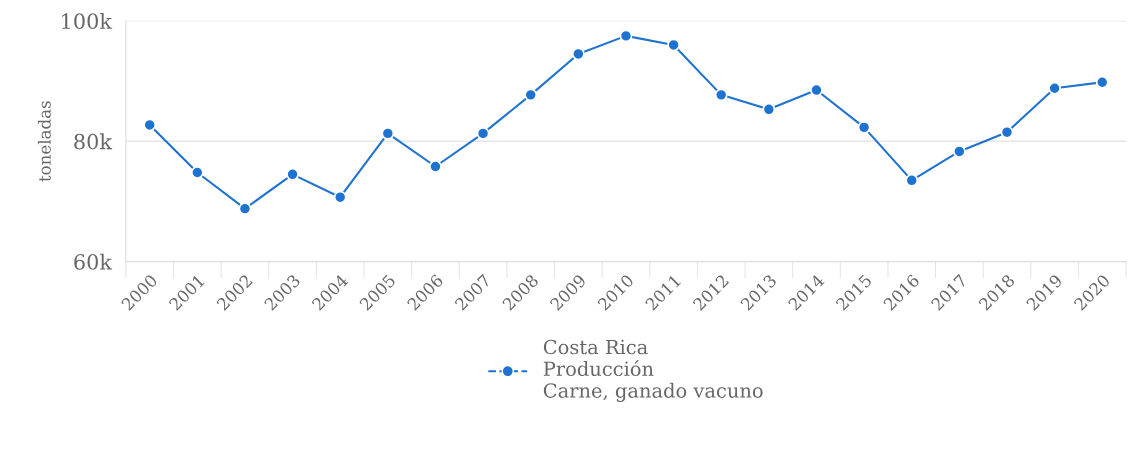 This screenshot has height=463, width=1134. I want to click on y-axis-title: toneladas, so click(44, 141).